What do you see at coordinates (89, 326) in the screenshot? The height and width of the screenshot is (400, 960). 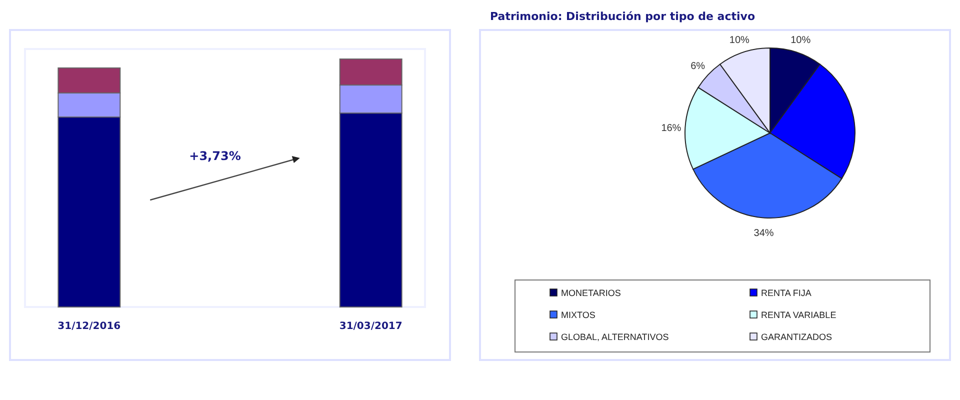 I see `x-tick-label: 31/12/2016` at bounding box center [89, 326].